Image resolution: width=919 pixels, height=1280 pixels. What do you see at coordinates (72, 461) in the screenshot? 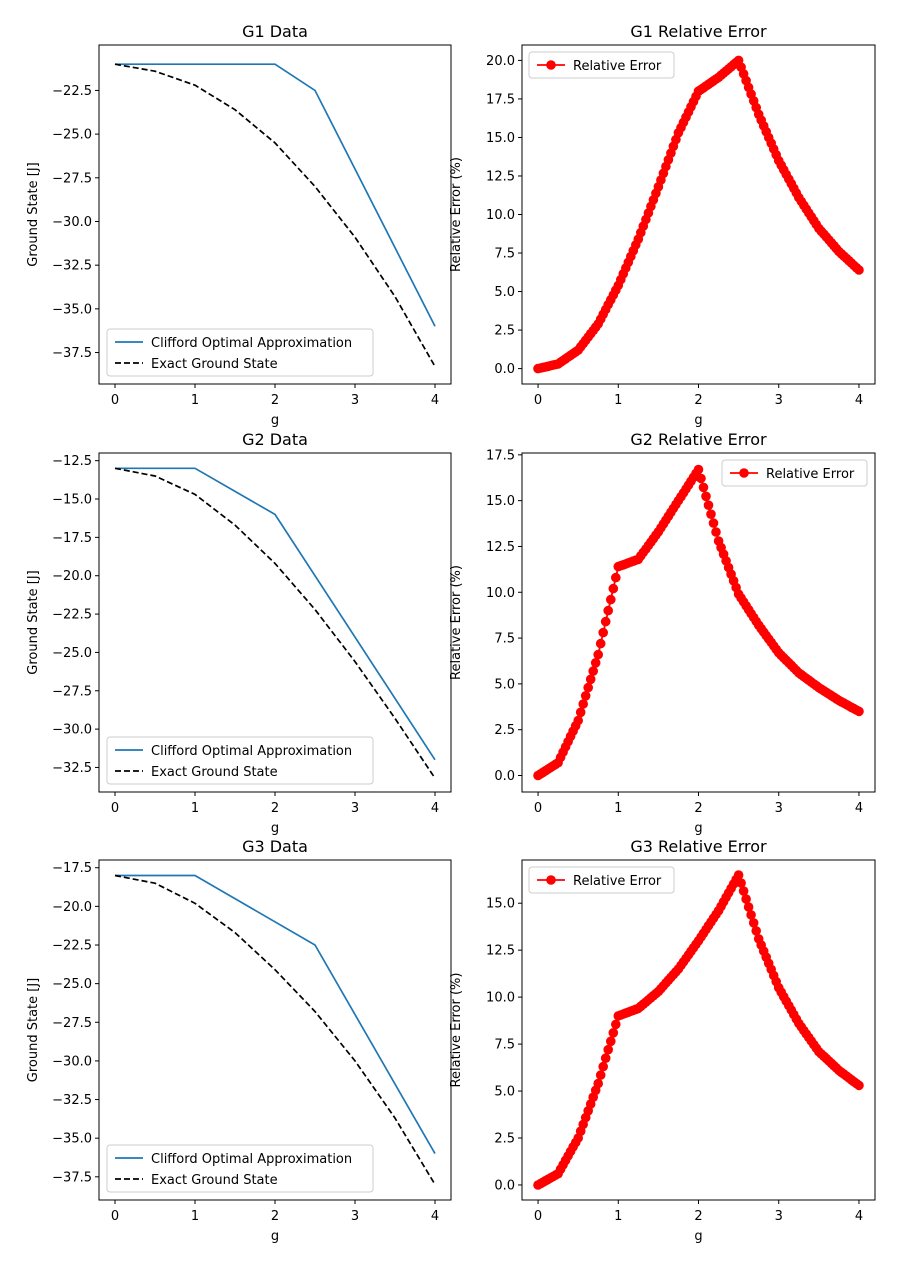
I see `y-tick-label: −12.5` at bounding box center [72, 461].